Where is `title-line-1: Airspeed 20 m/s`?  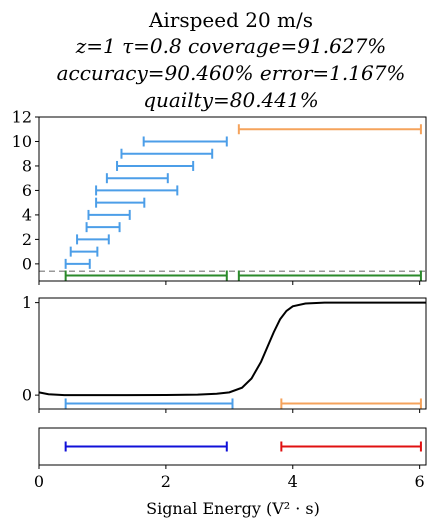 title-line-1: Airspeed 20 m/s is located at coordinates (230, 20).